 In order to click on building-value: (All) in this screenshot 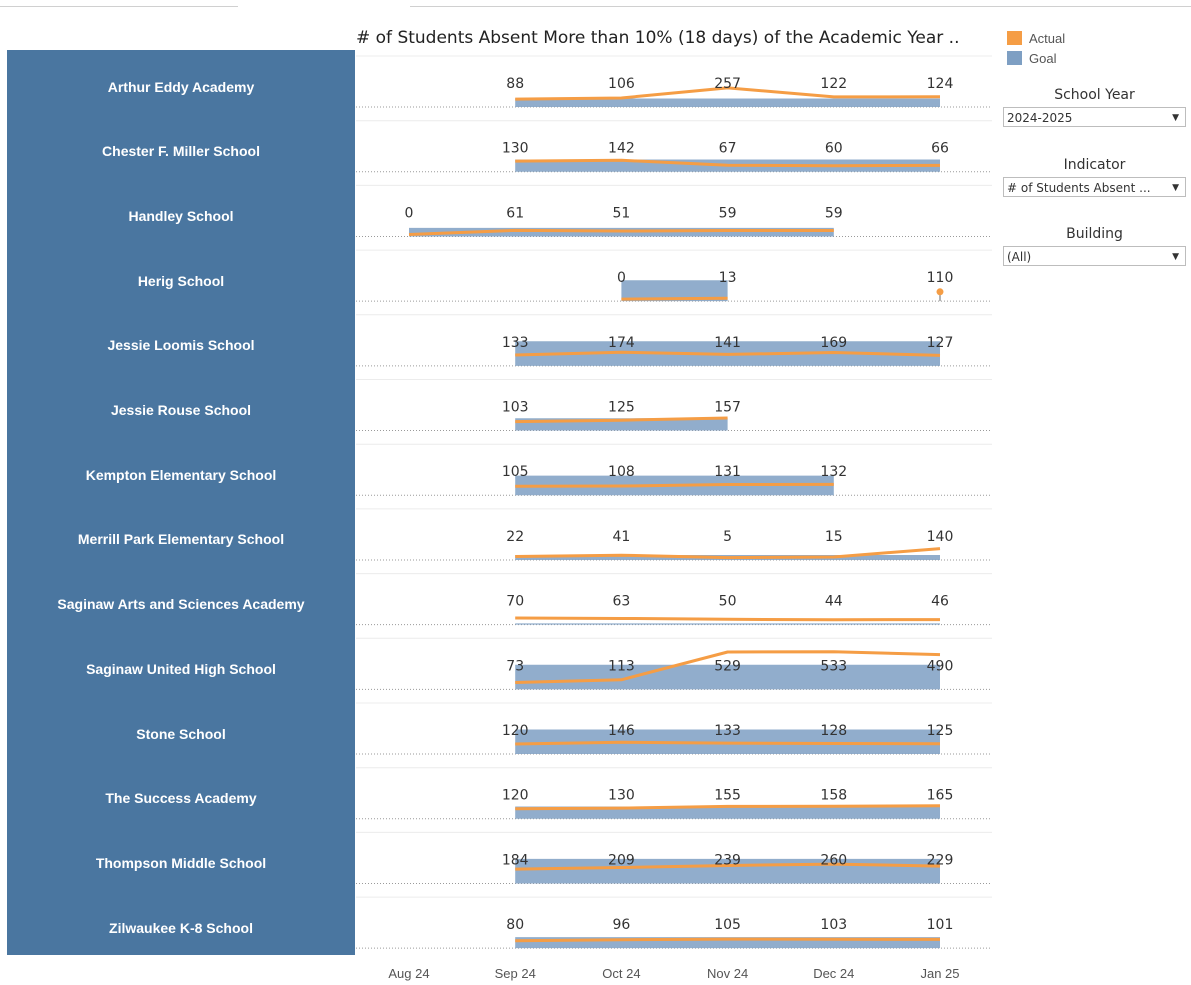, I will do `click(1019, 257)`.